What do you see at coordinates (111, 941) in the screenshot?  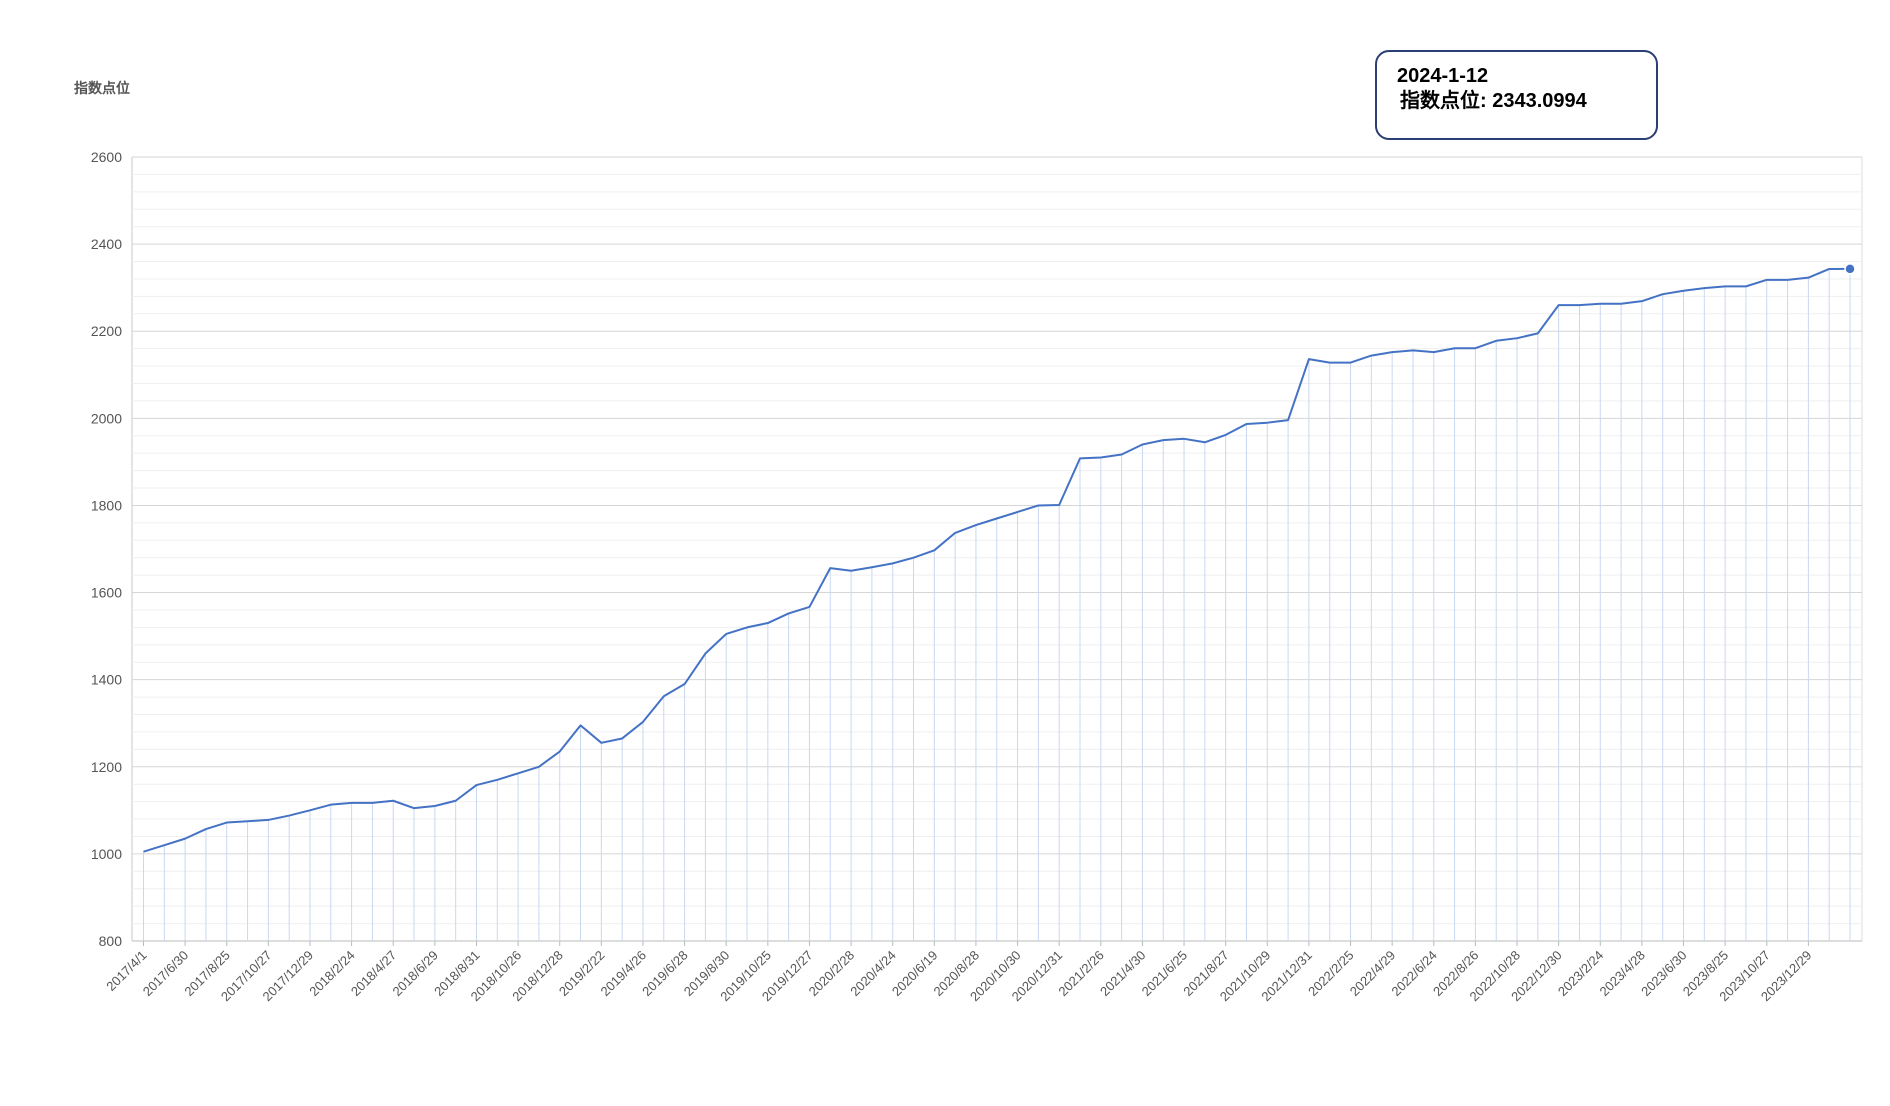 I see `y-tick-label: 800` at bounding box center [111, 941].